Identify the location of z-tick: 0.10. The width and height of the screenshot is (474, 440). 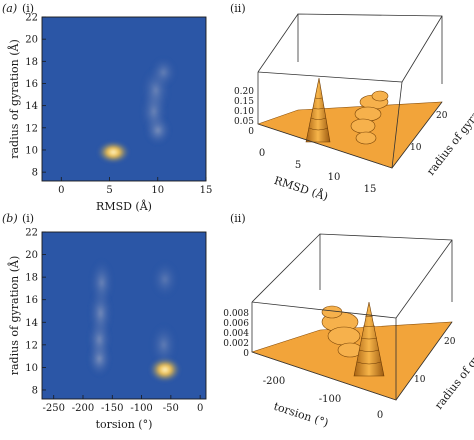
(244, 112).